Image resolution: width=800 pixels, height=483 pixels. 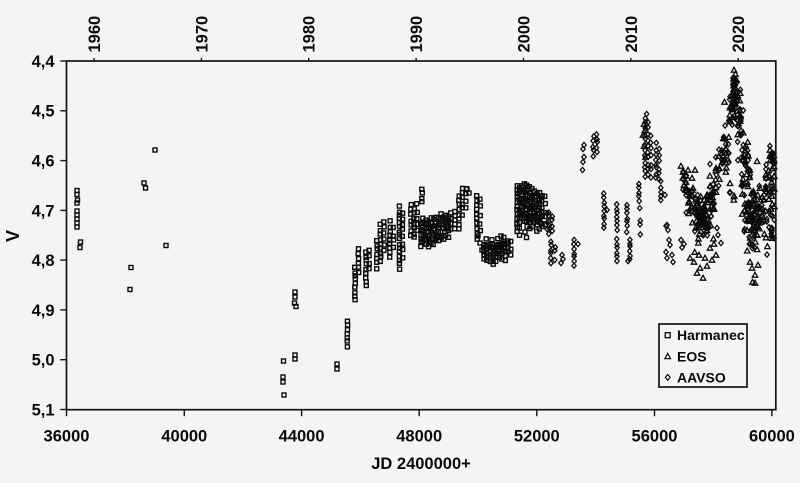 I want to click on svg-text: 40000, so click(x=184, y=437).